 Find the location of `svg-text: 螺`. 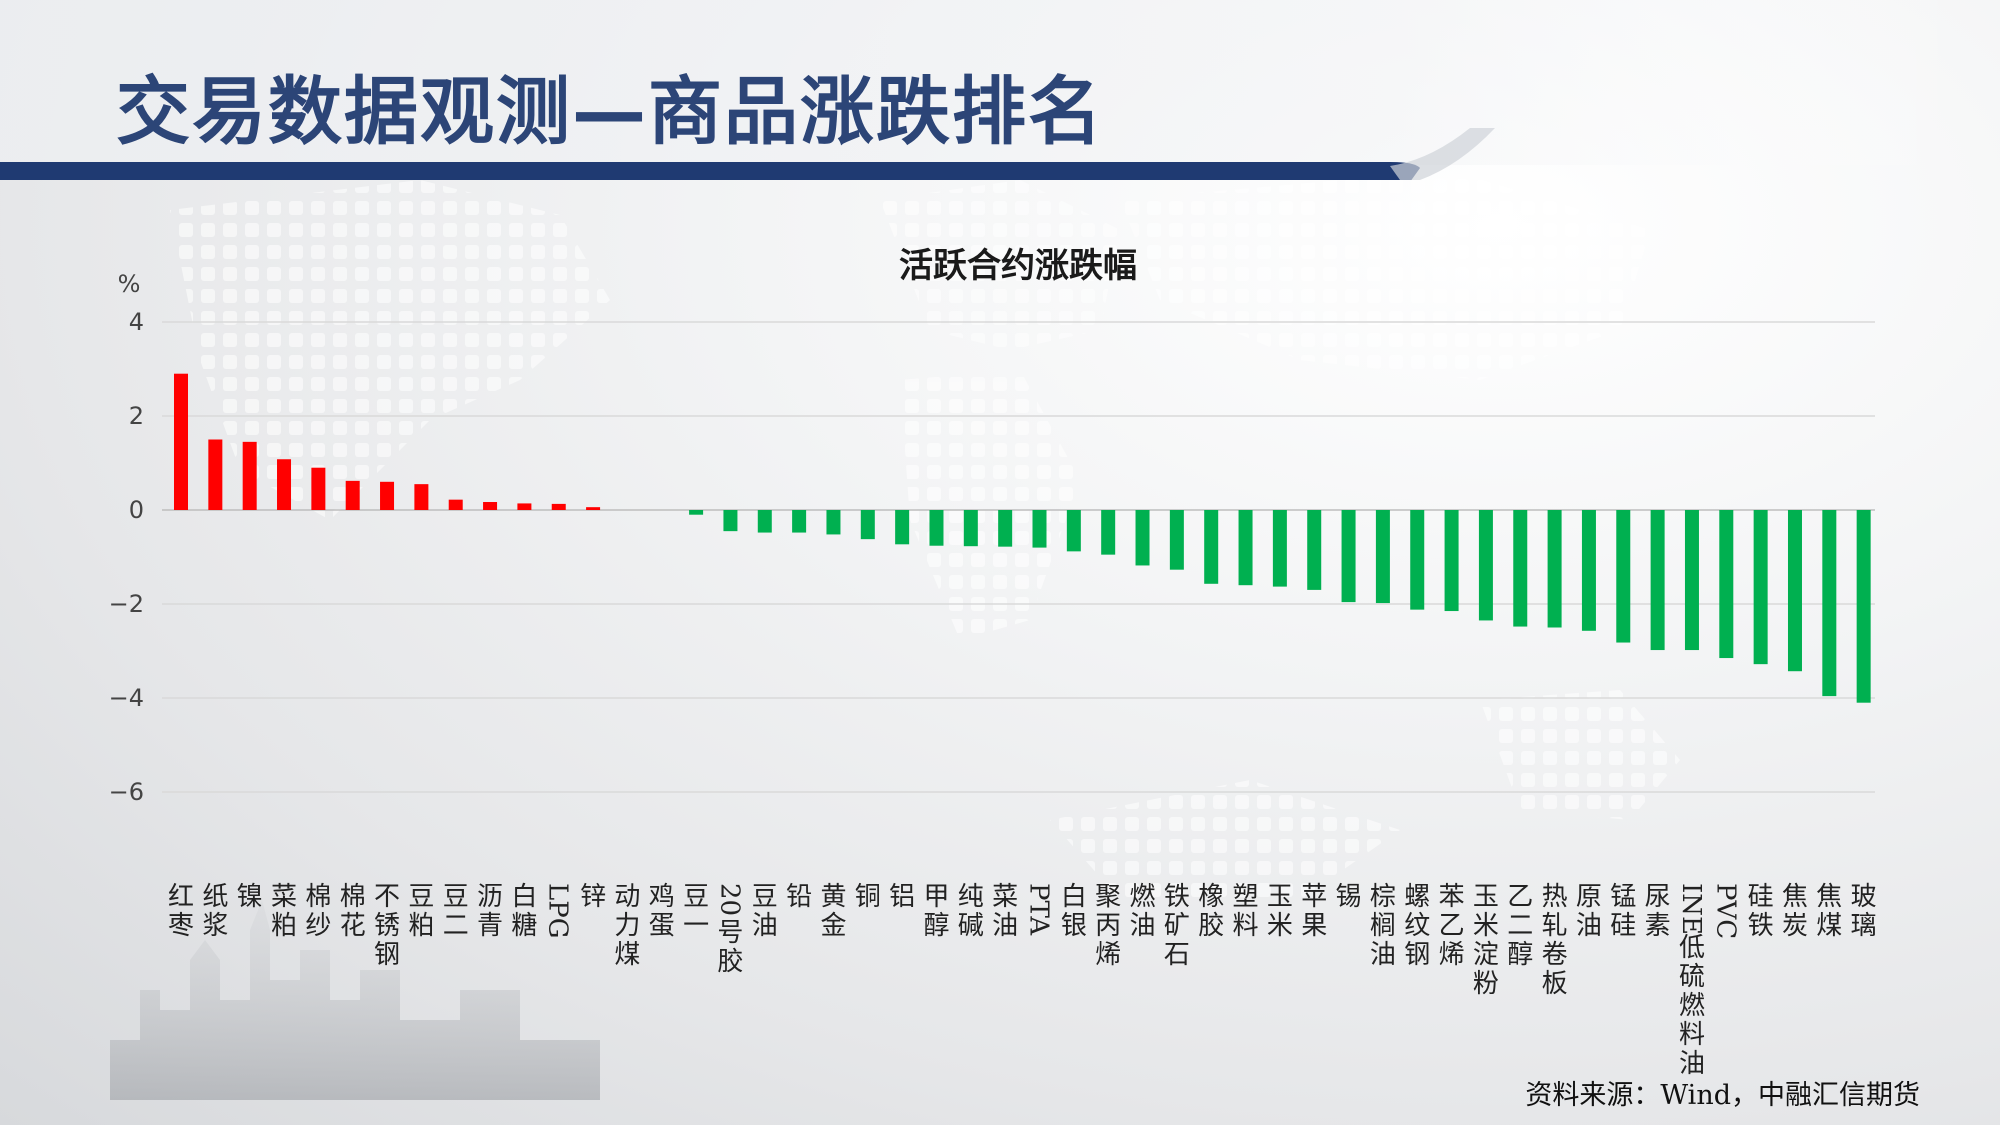

svg-text: 螺 is located at coordinates (1417, 897).